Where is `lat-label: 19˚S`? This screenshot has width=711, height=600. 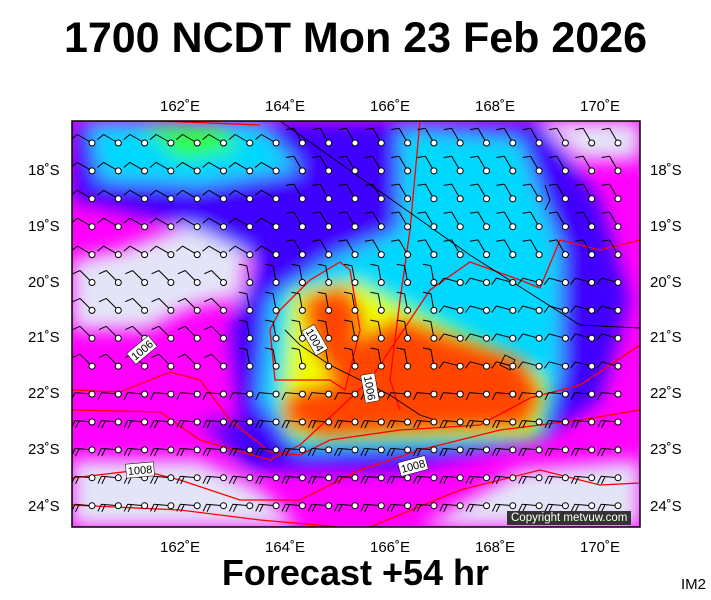
lat-label: 19˚S is located at coordinates (44, 226).